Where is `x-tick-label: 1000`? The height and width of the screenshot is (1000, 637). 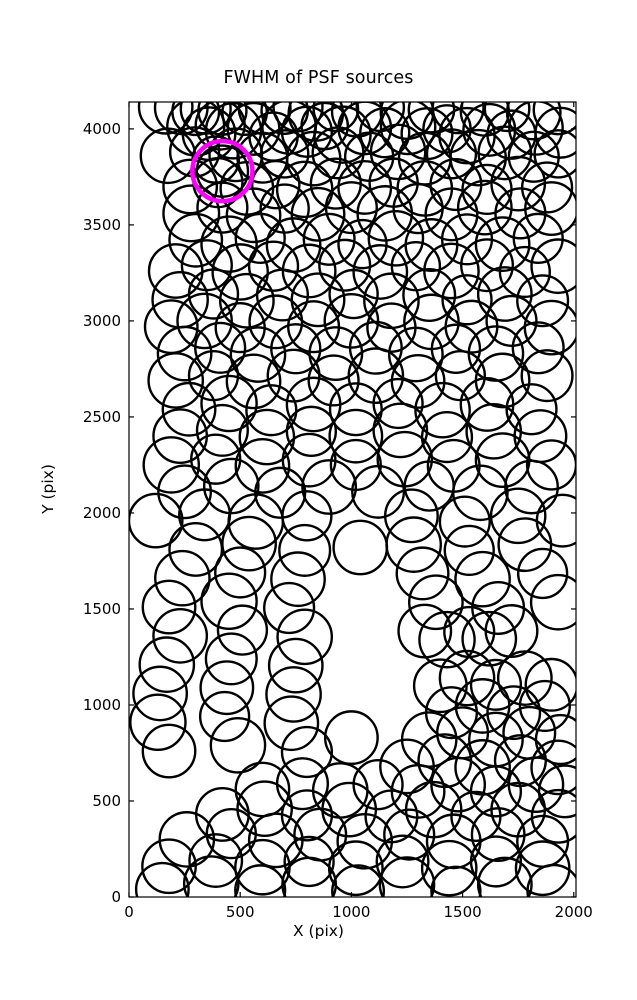 x-tick-label: 1000 is located at coordinates (351, 912).